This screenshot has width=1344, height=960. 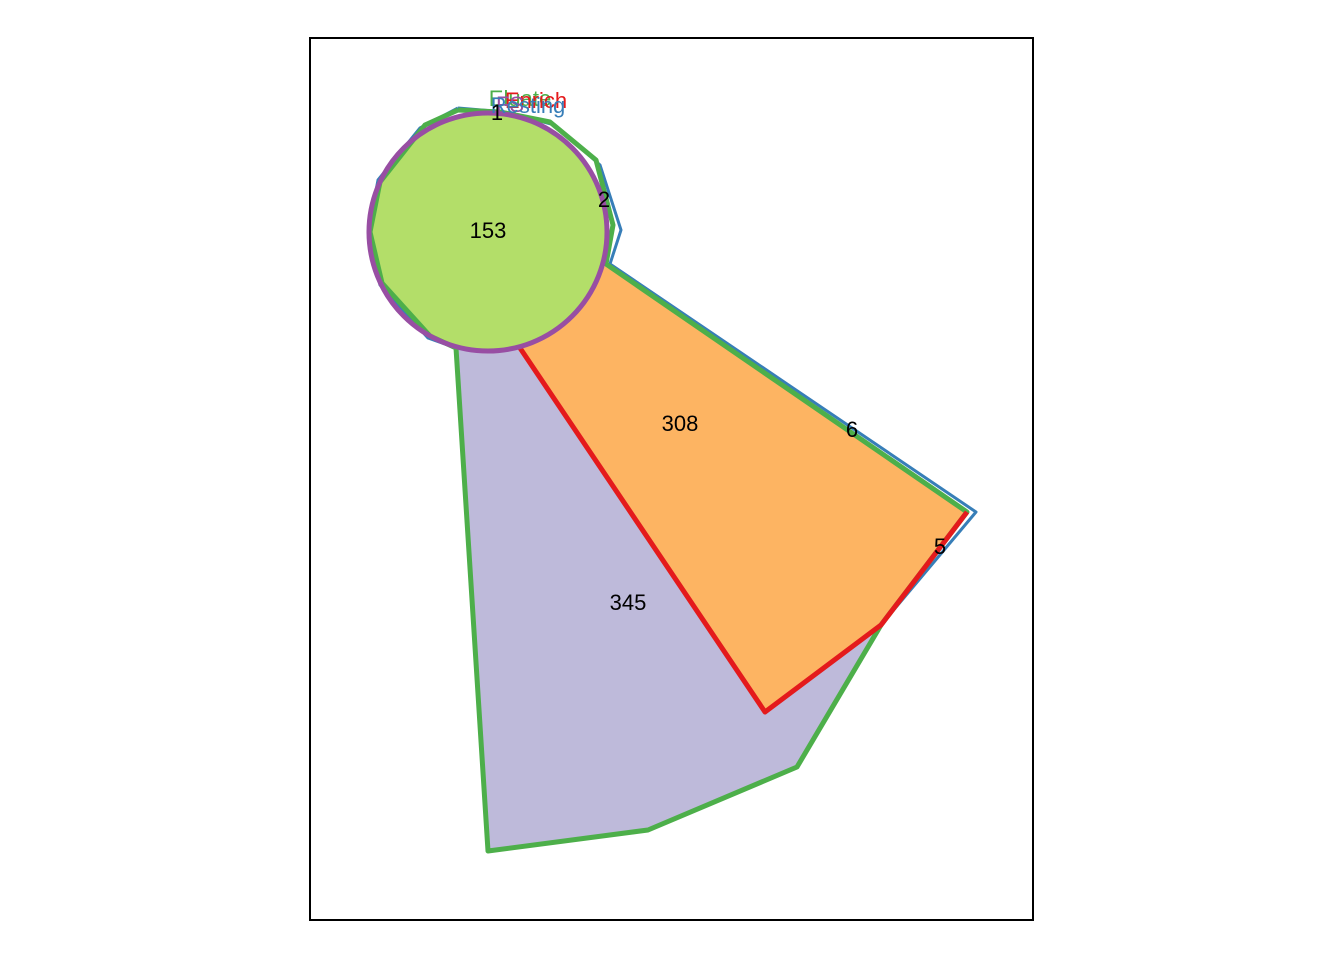 What do you see at coordinates (852, 429) in the screenshot?
I see `count-edge-sliver-upper: 6` at bounding box center [852, 429].